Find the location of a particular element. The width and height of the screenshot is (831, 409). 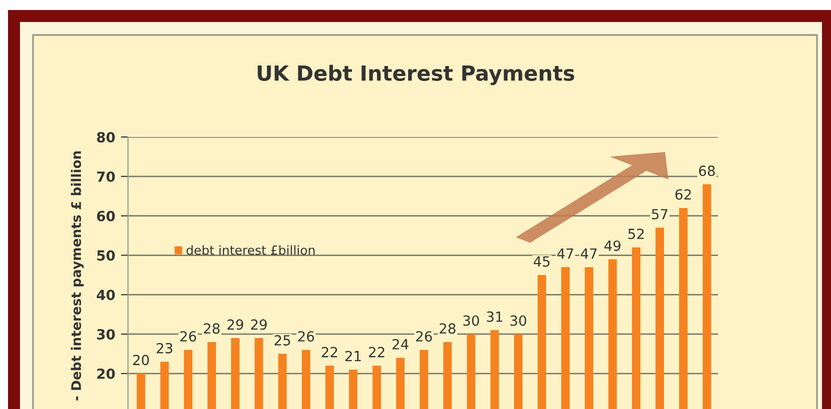

data-label: 57 is located at coordinates (660, 214).